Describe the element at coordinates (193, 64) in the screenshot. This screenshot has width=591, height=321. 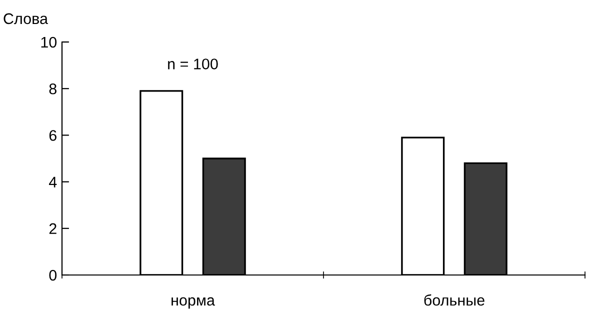
I see `annotation: n = 100` at that location.